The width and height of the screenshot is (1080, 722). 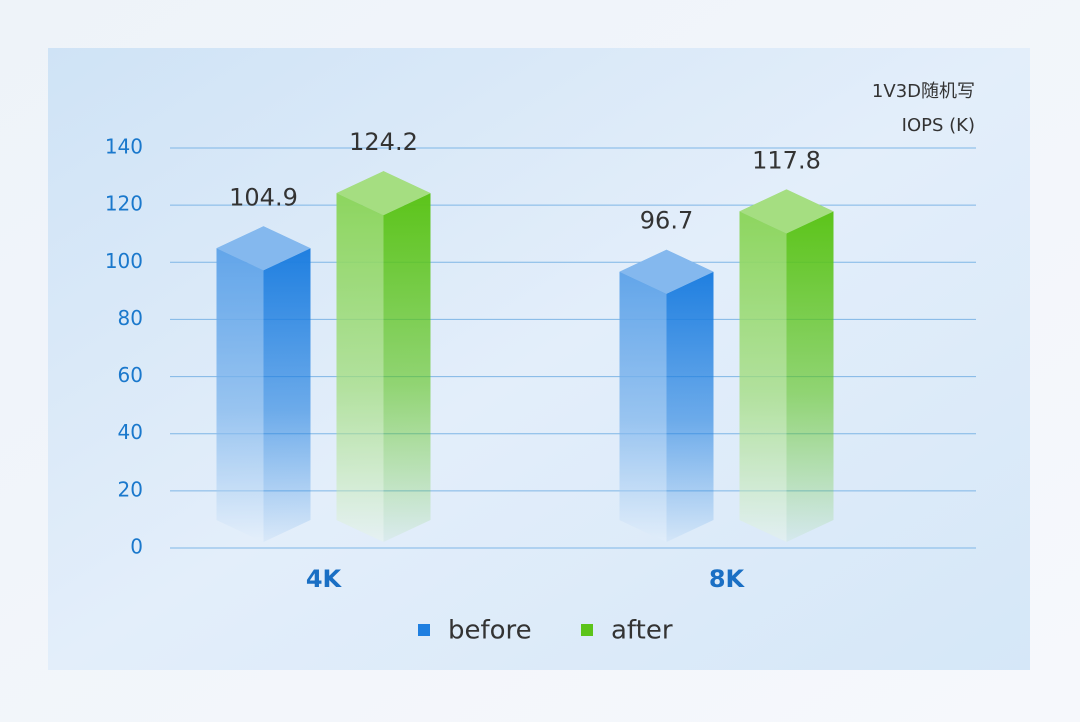 What do you see at coordinates (263, 197) in the screenshot?
I see `value-label: 104.9` at bounding box center [263, 197].